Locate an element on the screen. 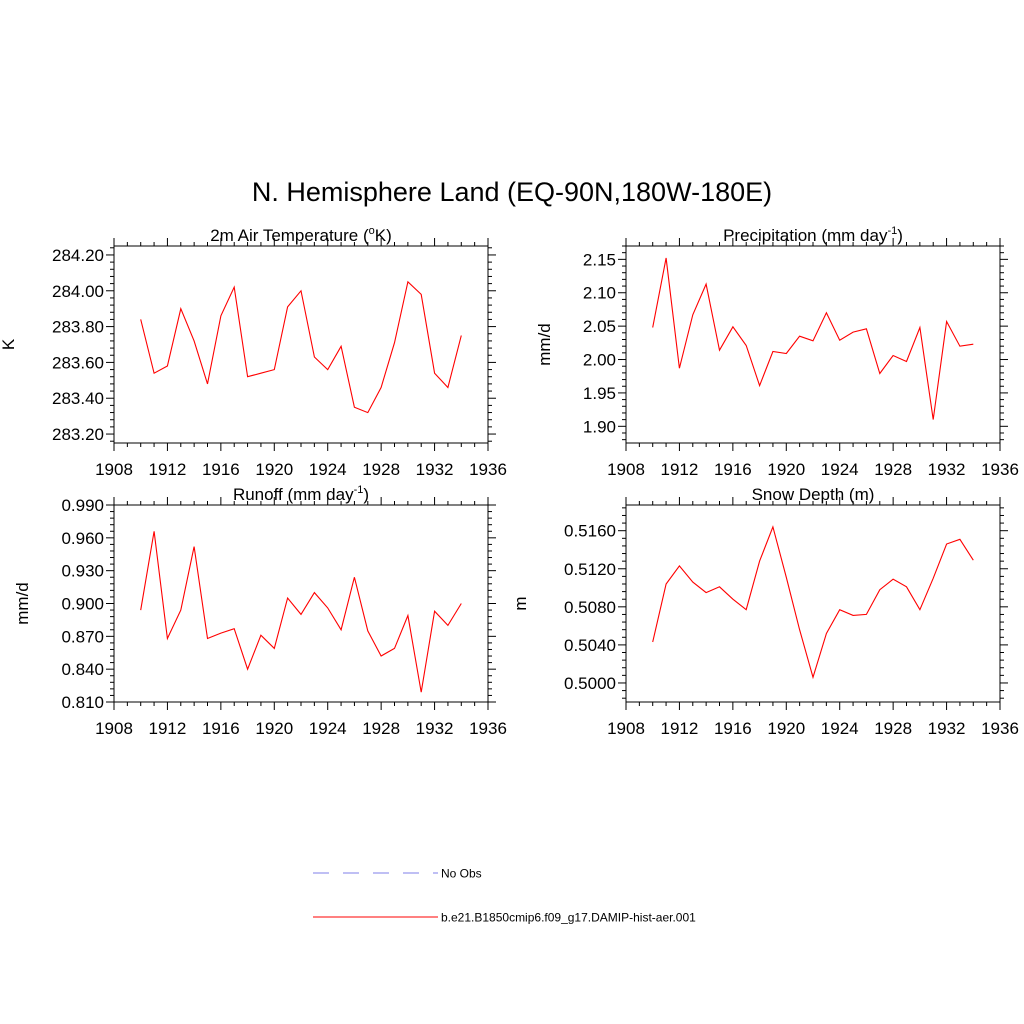 The width and height of the screenshot is (1024, 1024). y-tick-label: 2.10 is located at coordinates (599, 293).